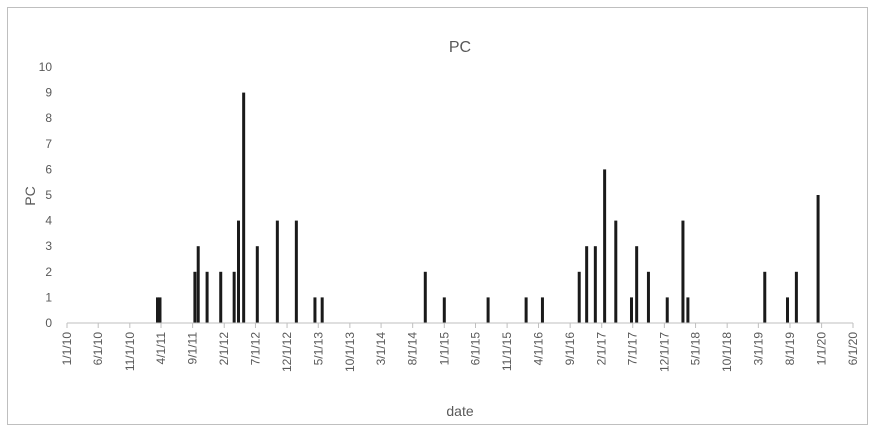 This screenshot has height=429, width=875. I want to click on y-tick-label: 8, so click(48, 118).